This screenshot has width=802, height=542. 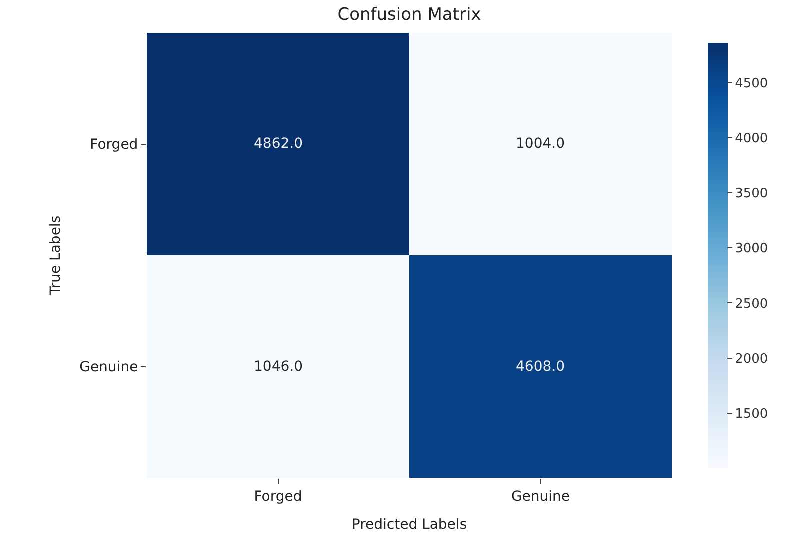 I want to click on color-bar-label: 3500, so click(x=751, y=194).